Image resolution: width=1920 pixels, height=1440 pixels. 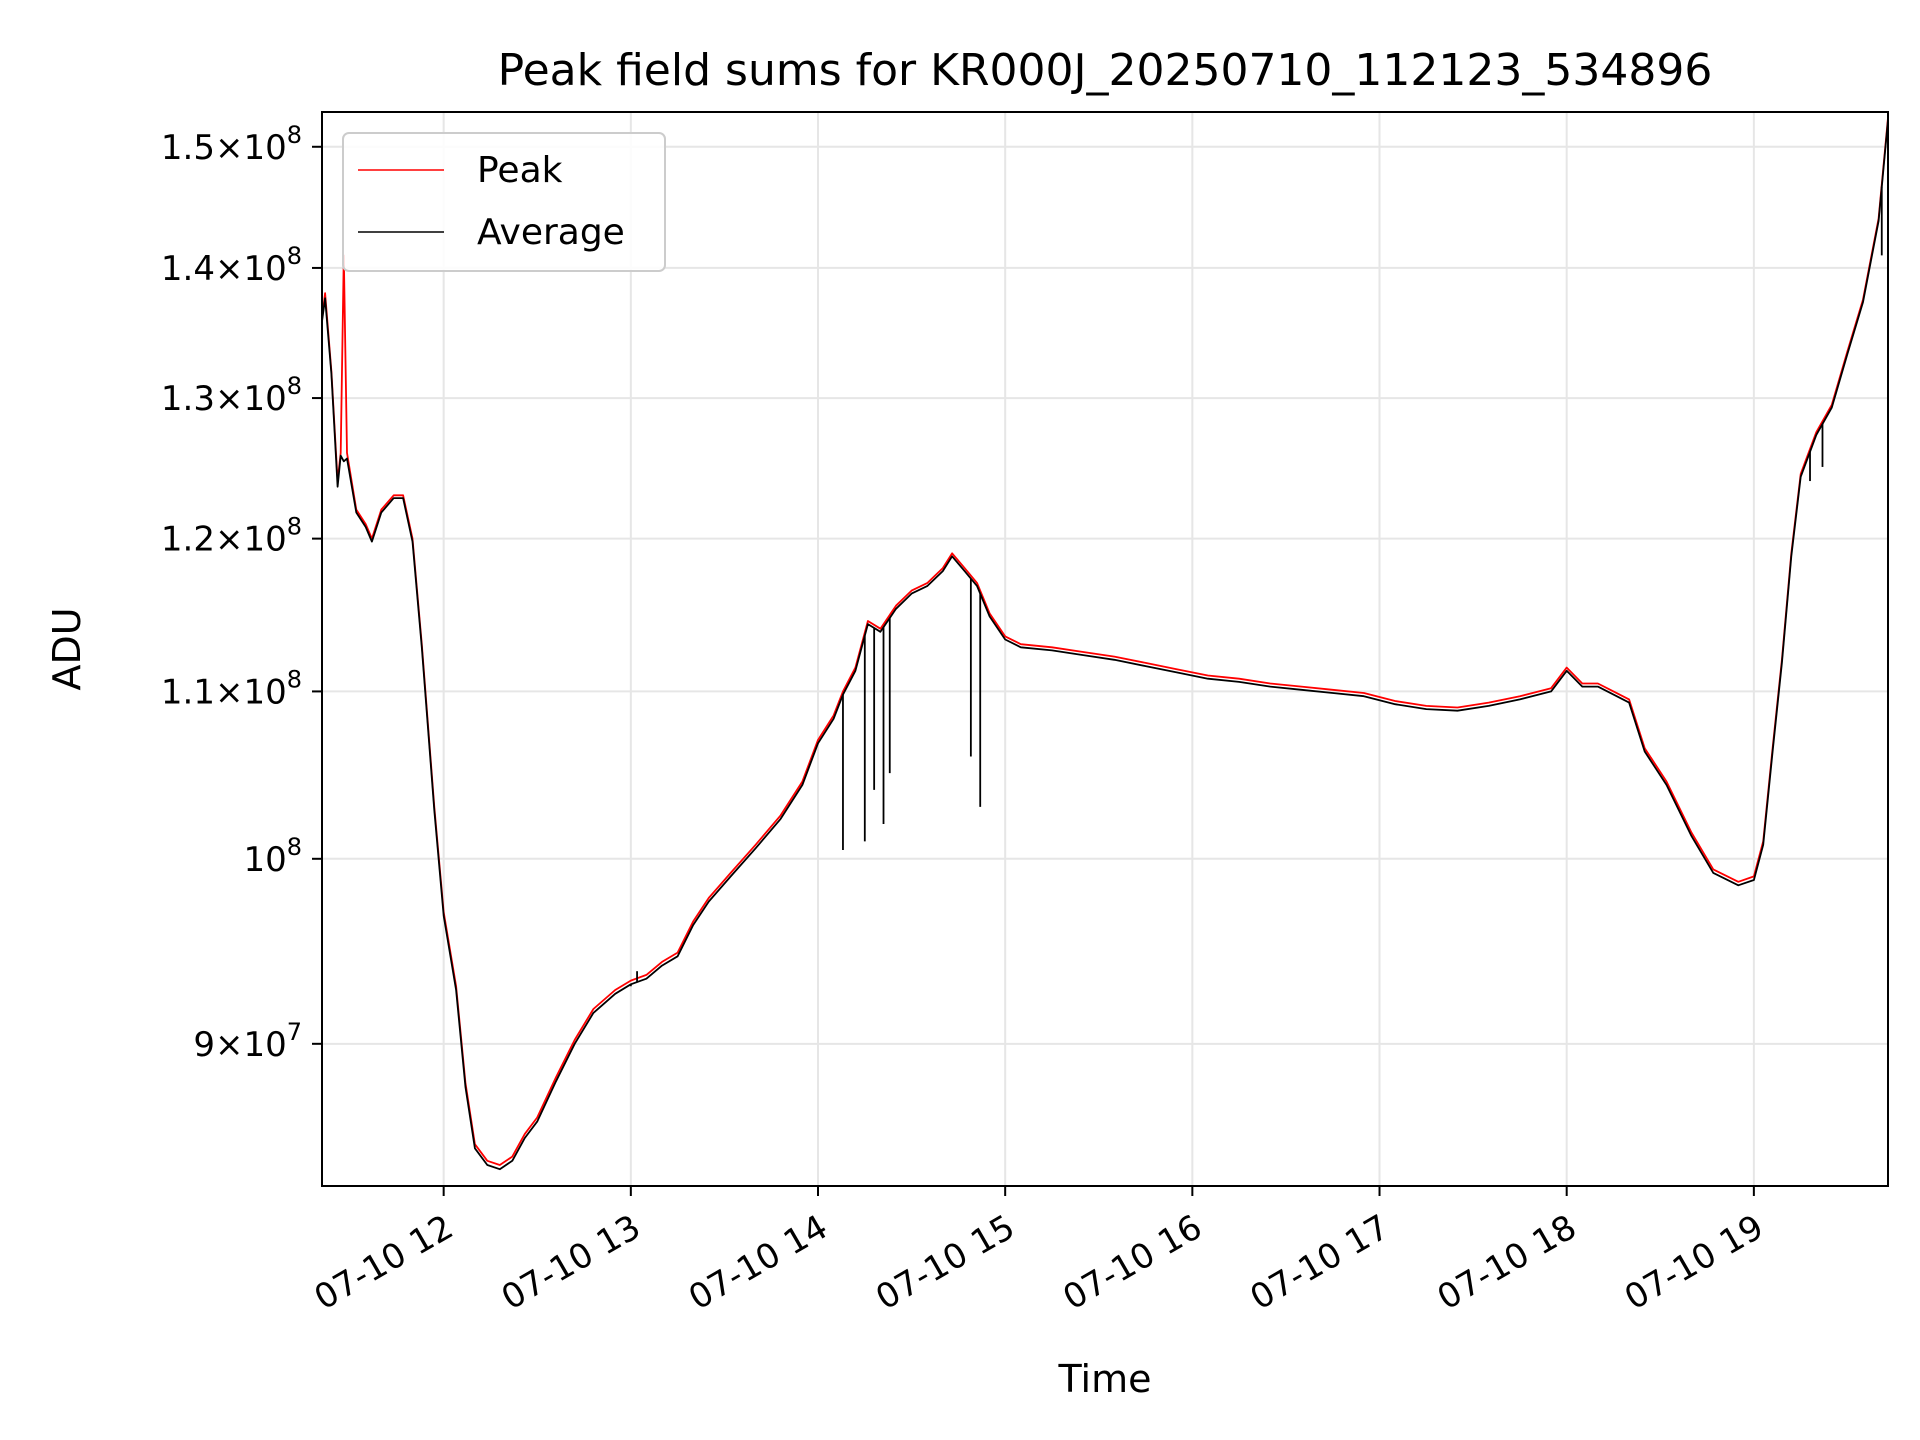 What do you see at coordinates (272, 856) in the screenshot?
I see `y-tick-label: 108` at bounding box center [272, 856].